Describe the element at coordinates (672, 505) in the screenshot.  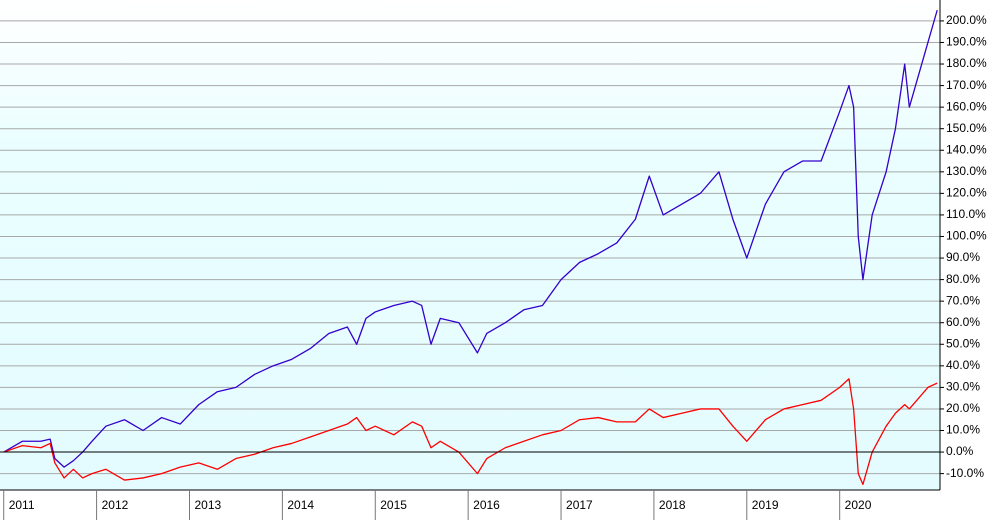
I see `x-tick-label: 2018` at that location.